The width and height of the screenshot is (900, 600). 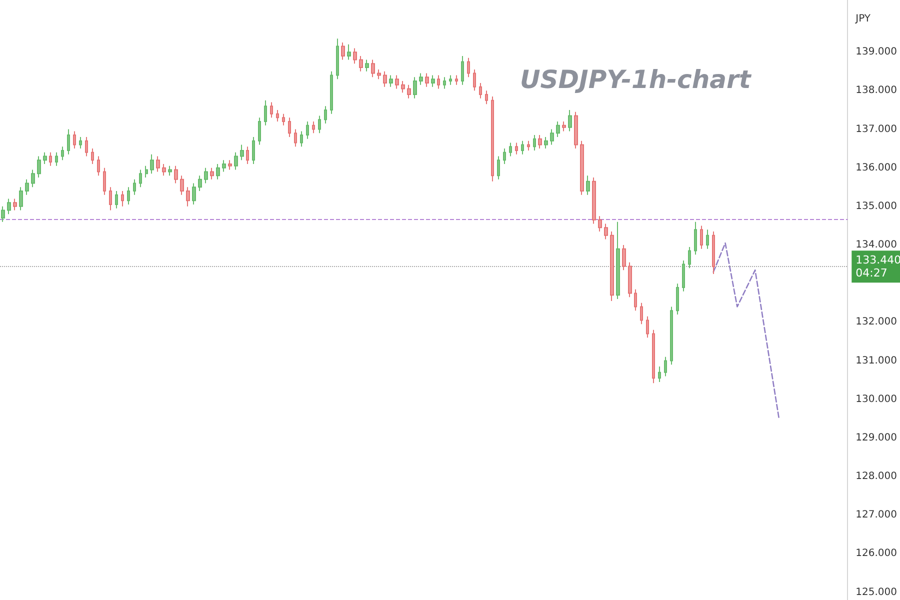 I want to click on y-tick-label: 134.000, so click(x=877, y=245).